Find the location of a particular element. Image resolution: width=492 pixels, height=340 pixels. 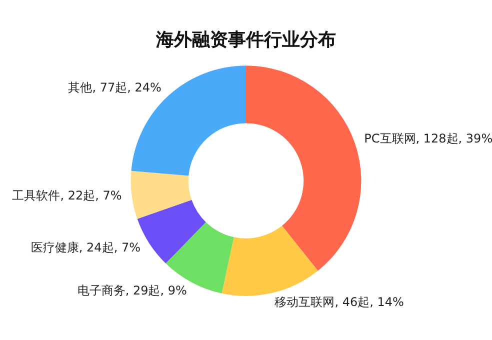

chart-title: 海外融资事件行业分布 is located at coordinates (245, 39).